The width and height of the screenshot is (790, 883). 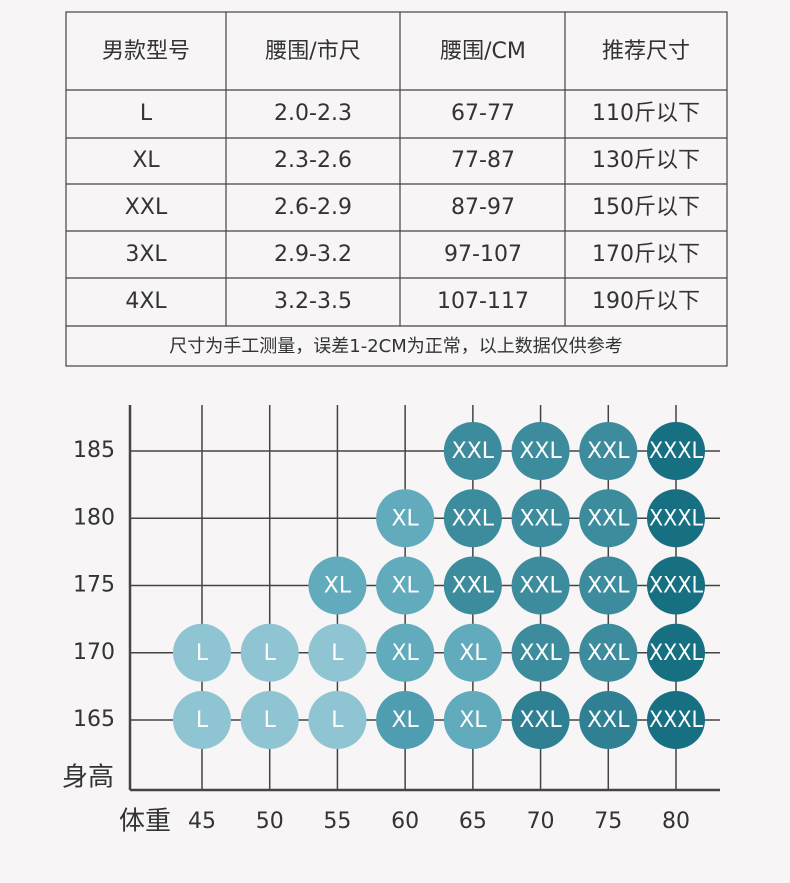 I want to click on x-tick-label: 55, so click(x=337, y=821).